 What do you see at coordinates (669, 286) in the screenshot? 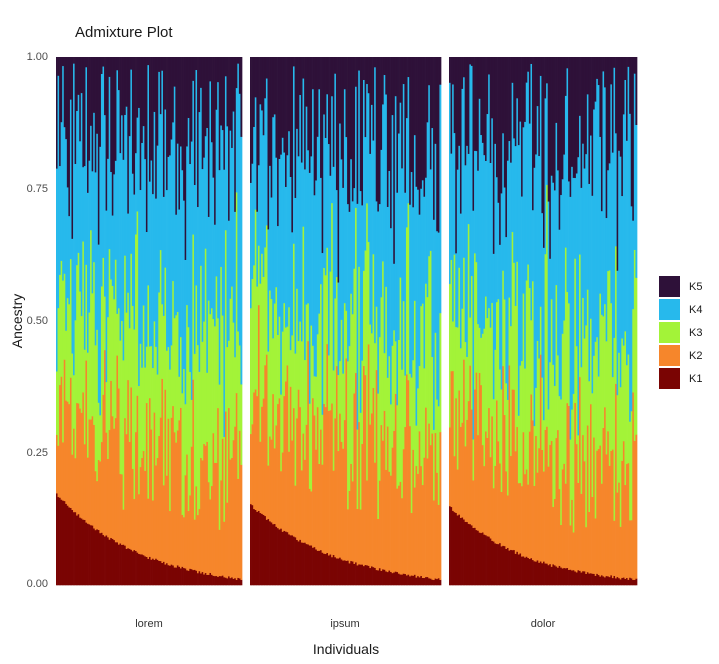
I see `legend-swatch` at bounding box center [669, 286].